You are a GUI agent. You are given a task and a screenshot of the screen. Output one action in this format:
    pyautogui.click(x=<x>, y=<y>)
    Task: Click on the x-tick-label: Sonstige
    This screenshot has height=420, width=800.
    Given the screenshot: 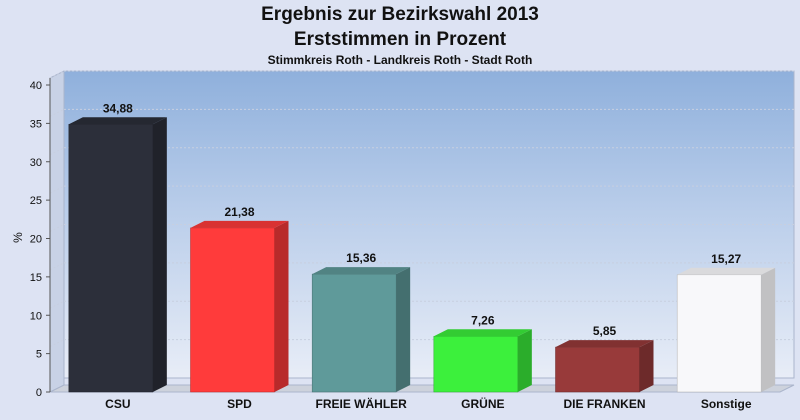 What is the action you would take?
    pyautogui.click(x=726, y=404)
    